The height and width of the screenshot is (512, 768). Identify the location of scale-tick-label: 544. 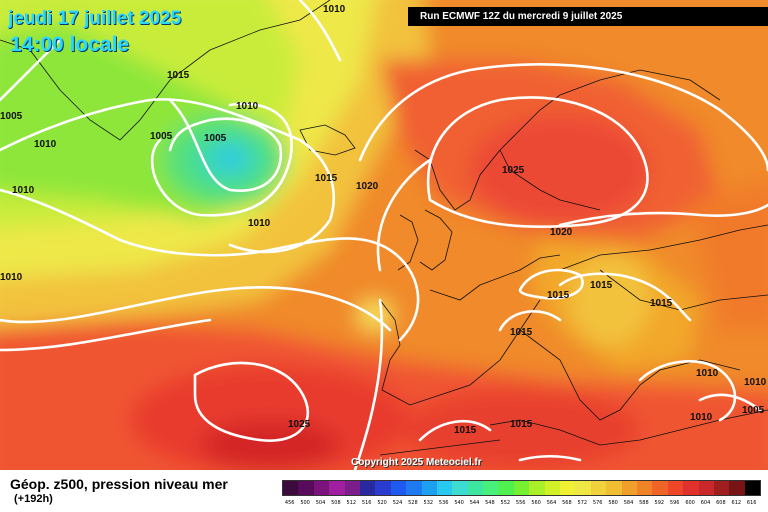
(474, 503).